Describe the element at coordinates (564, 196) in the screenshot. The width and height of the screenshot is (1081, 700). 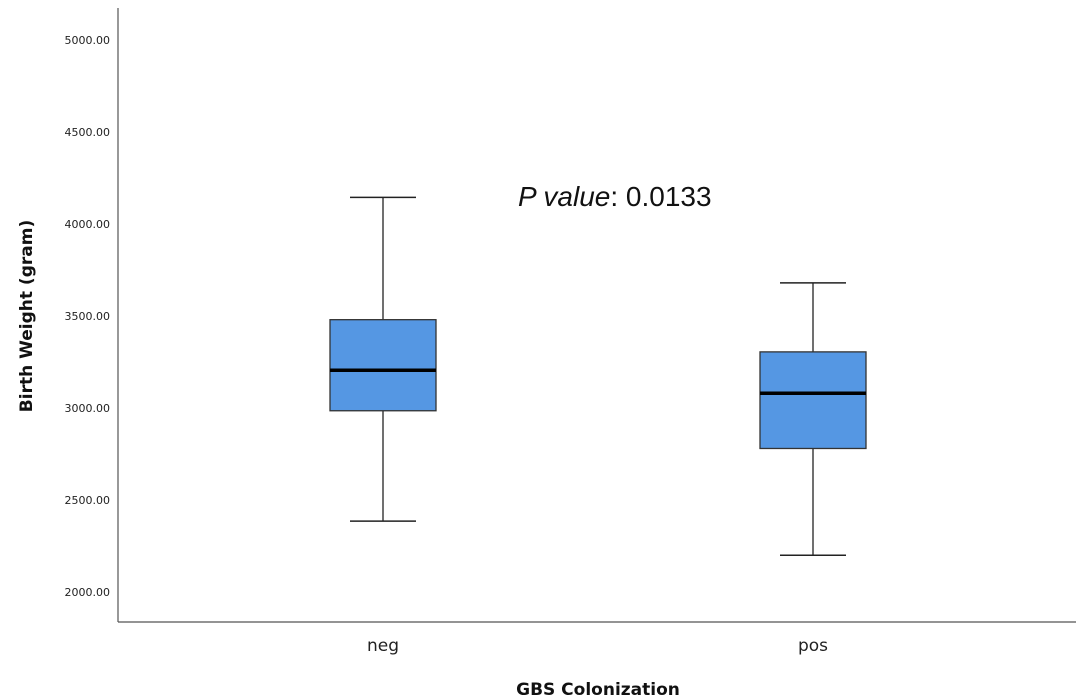
I see `p-value-label: P value` at that location.